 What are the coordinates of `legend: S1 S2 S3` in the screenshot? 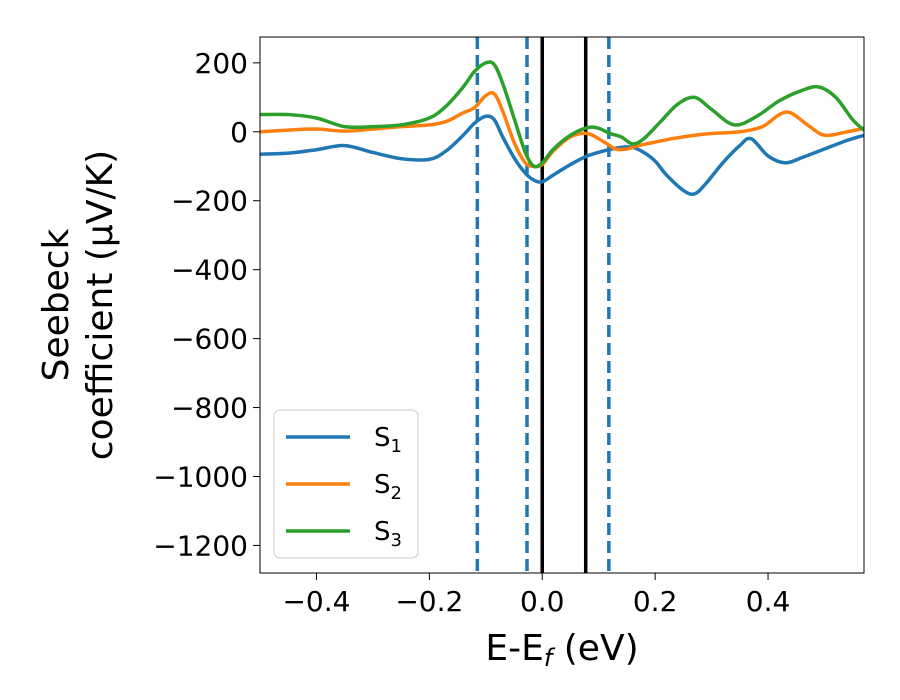 It's located at (346, 484).